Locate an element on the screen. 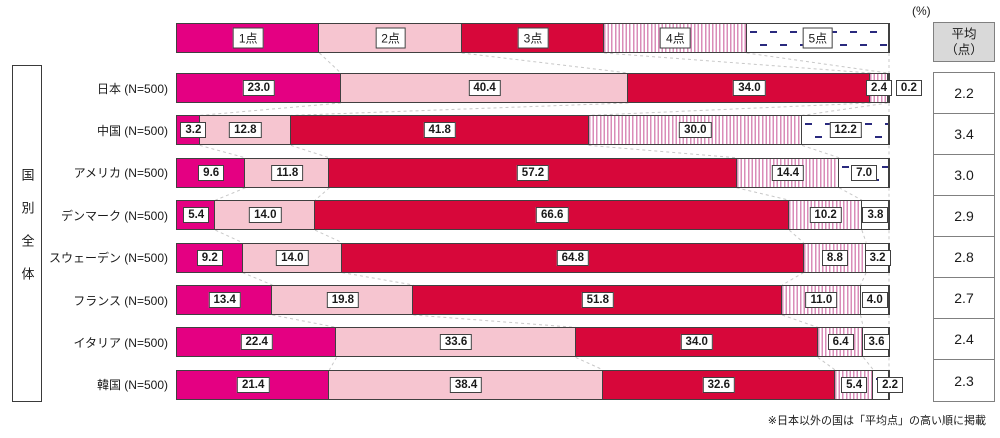 The width and height of the screenshot is (1000, 438). country-label: 韓国 (N=500) is located at coordinates (132, 385).